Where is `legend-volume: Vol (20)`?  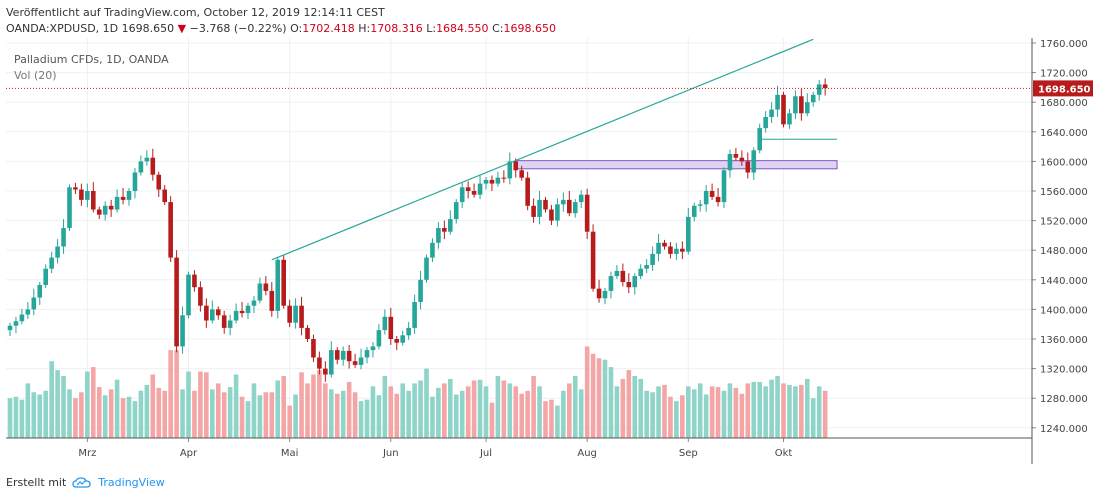
legend-volume: Vol (20) is located at coordinates (35, 75).